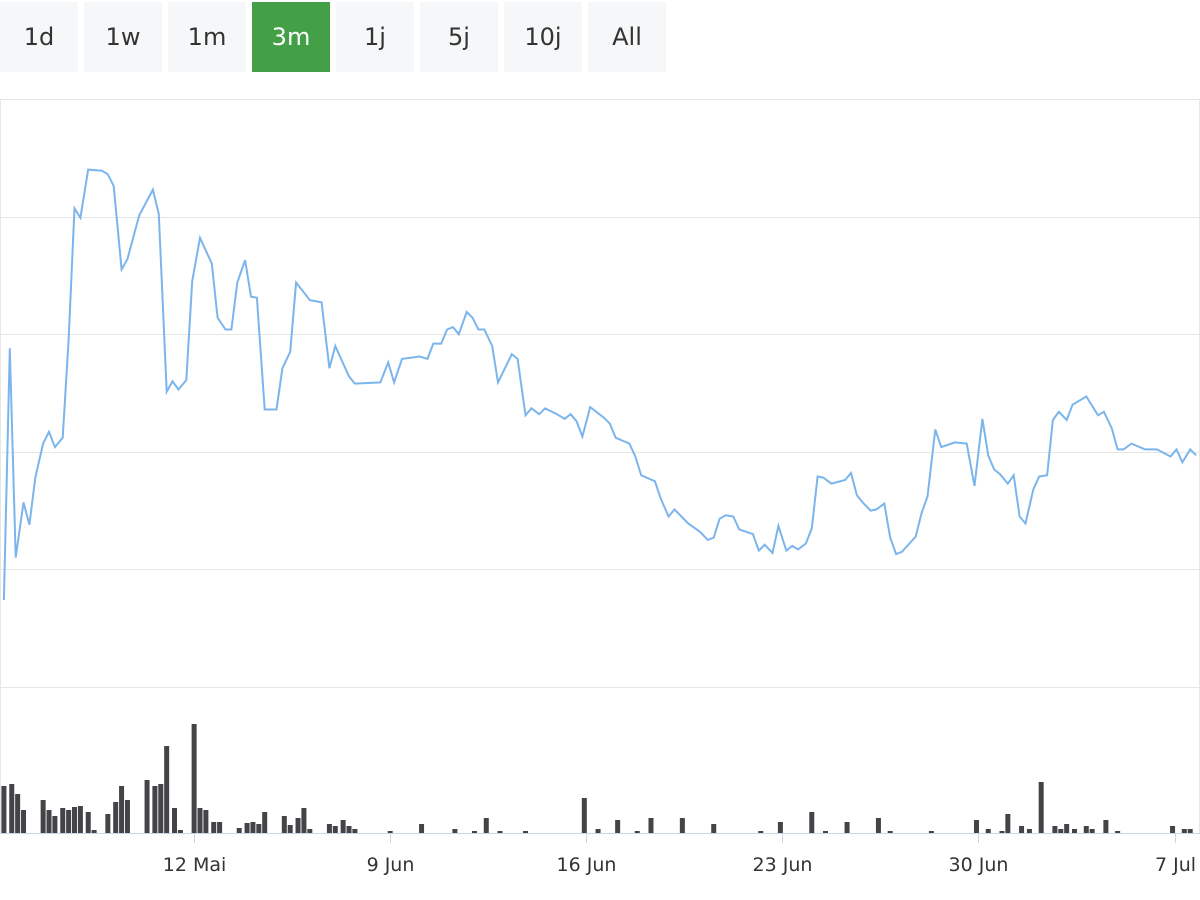 The width and height of the screenshot is (1200, 900). What do you see at coordinates (195, 865) in the screenshot?
I see `x-tick-label: 12 Mai` at bounding box center [195, 865].